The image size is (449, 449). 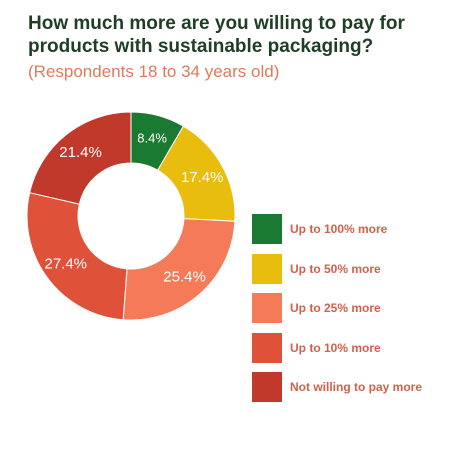 I want to click on legend-item-up-to-100: Up to 100% more, so click(x=337, y=229).